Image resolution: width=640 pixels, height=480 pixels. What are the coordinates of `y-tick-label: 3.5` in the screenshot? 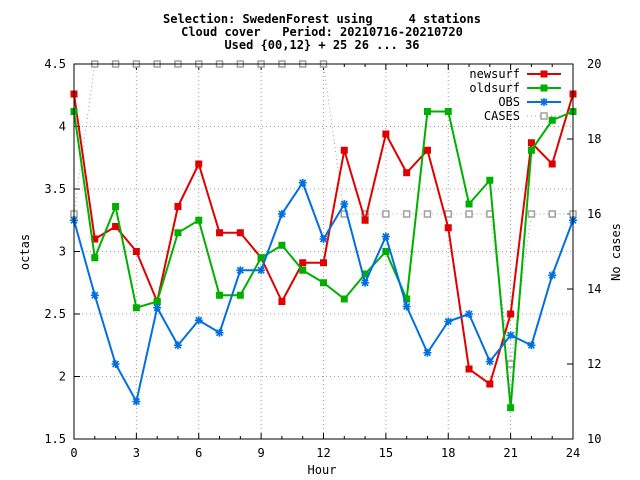 It's located at (55, 189).